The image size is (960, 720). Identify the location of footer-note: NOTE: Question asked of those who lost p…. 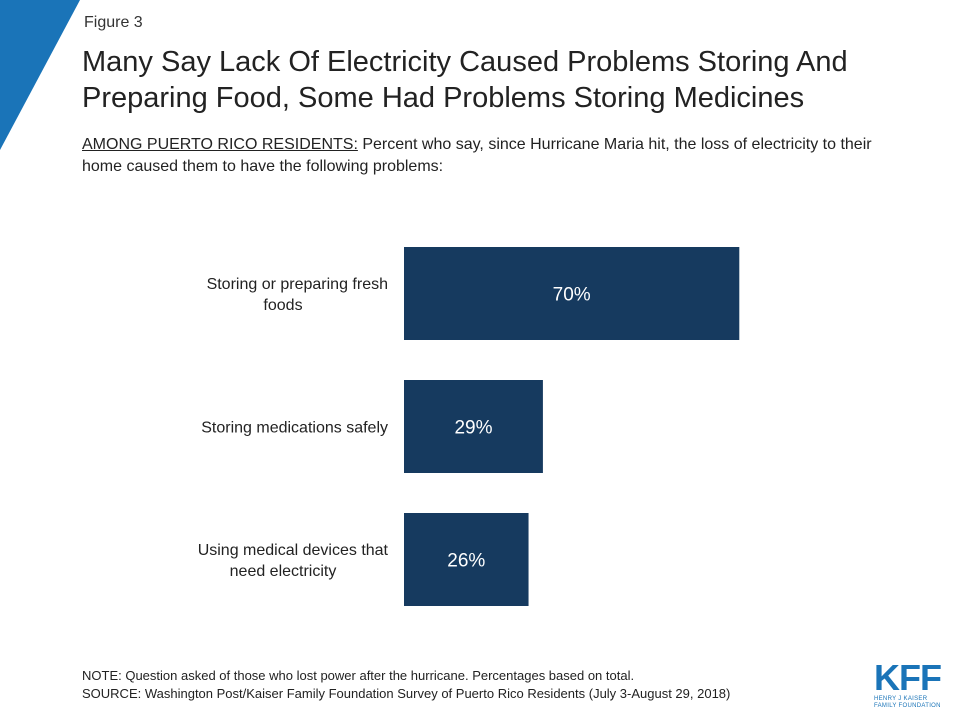
(358, 675).